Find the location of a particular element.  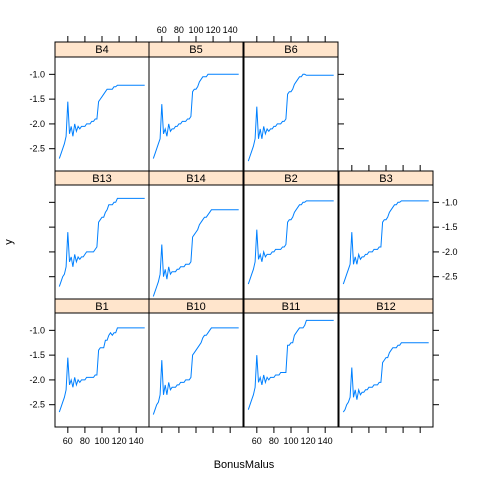

series-line-b13 is located at coordinates (101, 242).